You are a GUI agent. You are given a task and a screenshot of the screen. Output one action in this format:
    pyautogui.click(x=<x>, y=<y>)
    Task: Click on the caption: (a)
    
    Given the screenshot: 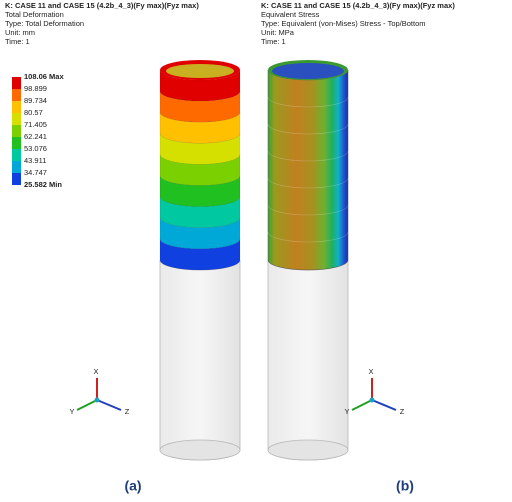 What is the action you would take?
    pyautogui.click(x=132, y=486)
    